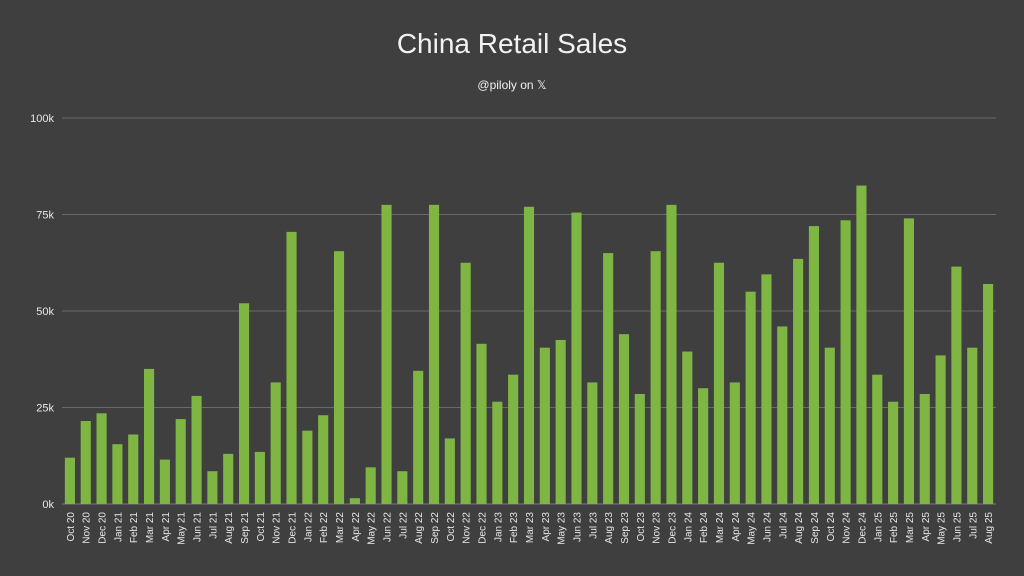  What do you see at coordinates (593, 525) in the screenshot?
I see `x-tick-label: Jul 23` at bounding box center [593, 525].